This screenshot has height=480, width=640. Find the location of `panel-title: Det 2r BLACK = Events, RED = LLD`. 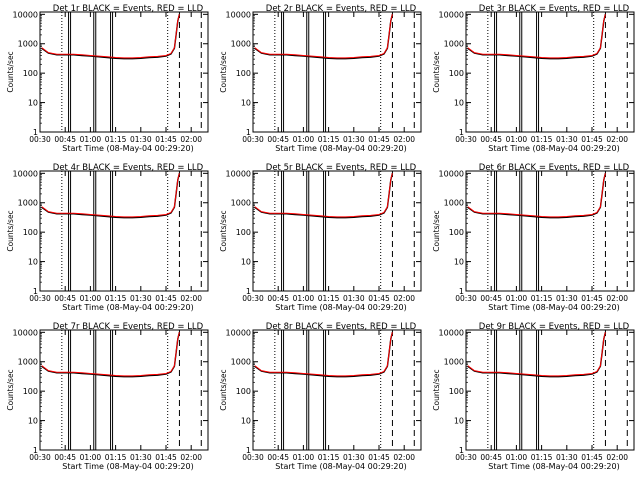

panel-title: Det 2r BLACK = Events, RED = LLD is located at coordinates (341, 9).